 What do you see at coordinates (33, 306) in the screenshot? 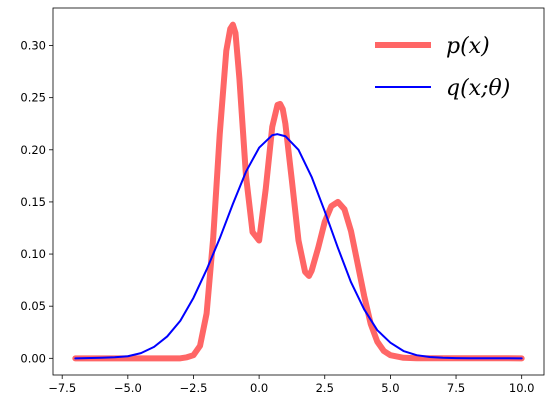
I see `y-tick-label: 0.05` at bounding box center [33, 306].